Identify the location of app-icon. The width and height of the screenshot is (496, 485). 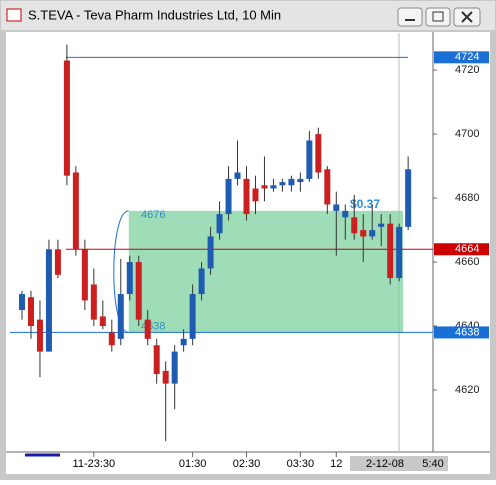
(14, 15).